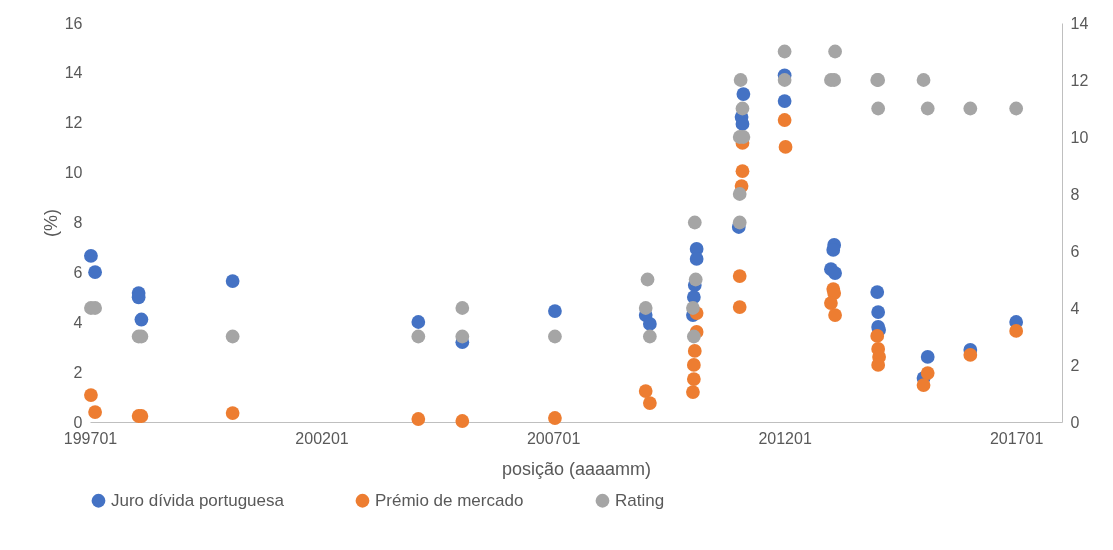 This screenshot has width=1113, height=550. What do you see at coordinates (198, 500) in the screenshot?
I see `legend-label: Juro dívida portuguesa` at bounding box center [198, 500].